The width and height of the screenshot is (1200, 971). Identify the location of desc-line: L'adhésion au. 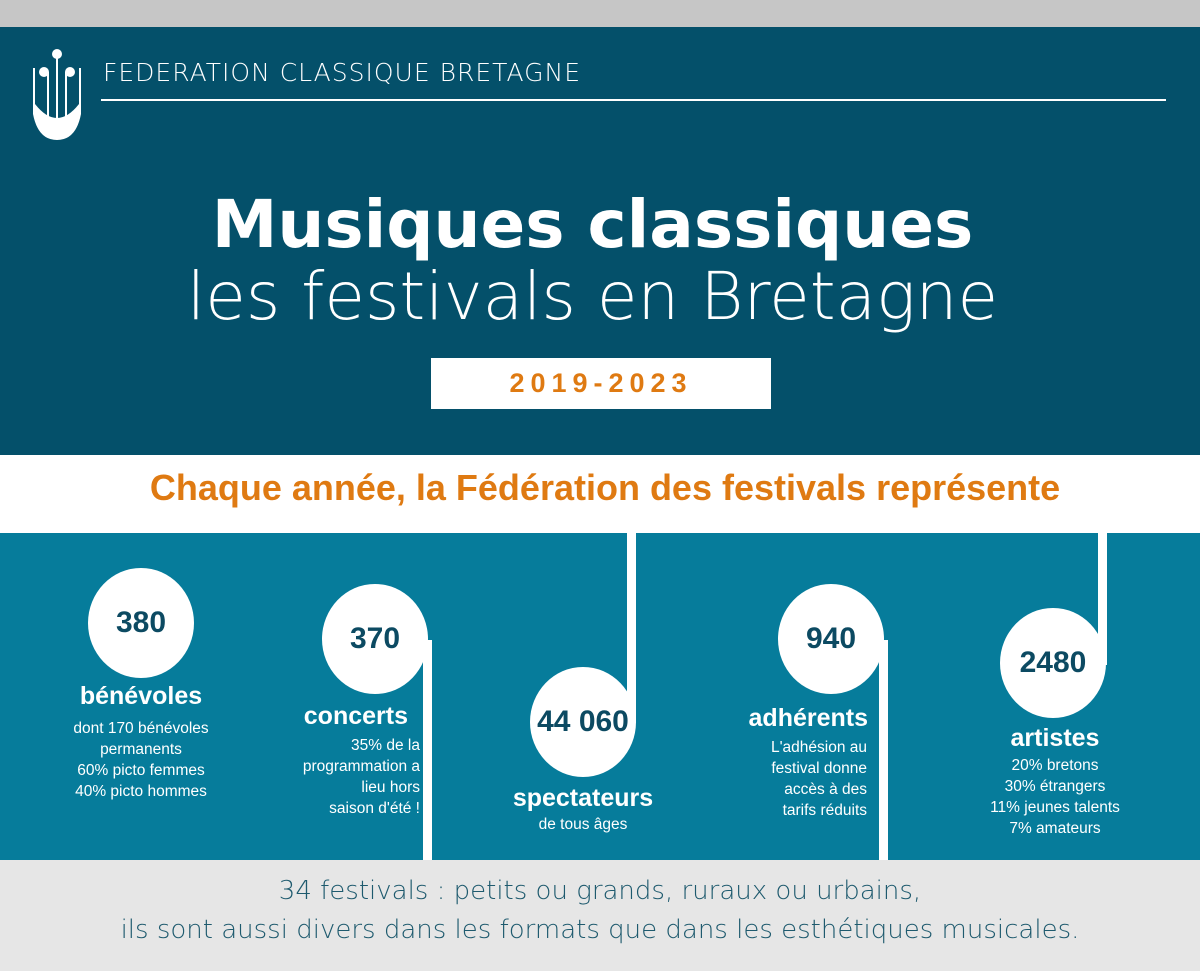
(818, 747).